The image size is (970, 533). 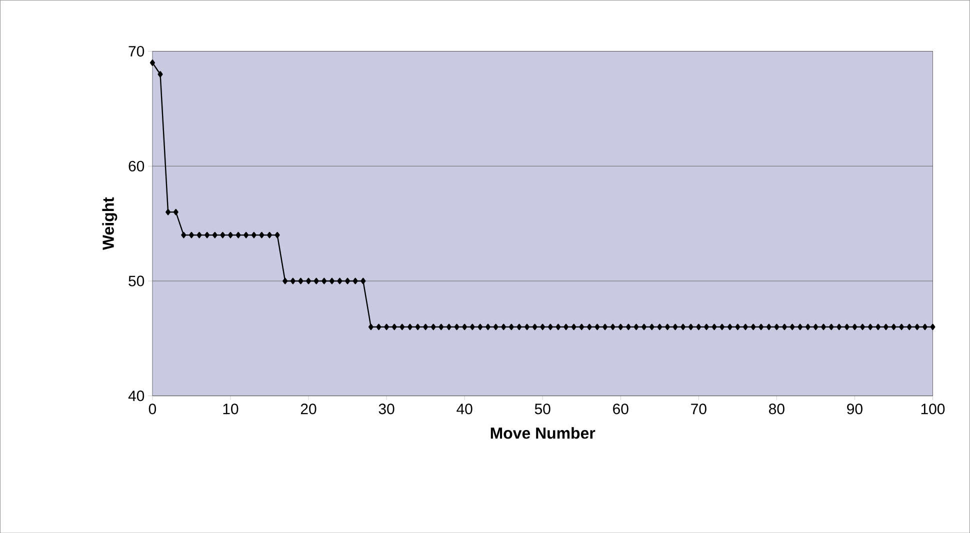 What do you see at coordinates (854, 408) in the screenshot?
I see `x-tick-label: 90` at bounding box center [854, 408].